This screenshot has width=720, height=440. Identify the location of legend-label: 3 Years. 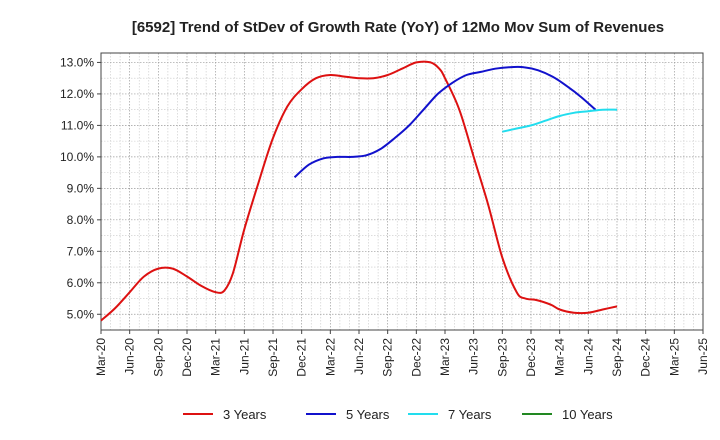
(245, 414).